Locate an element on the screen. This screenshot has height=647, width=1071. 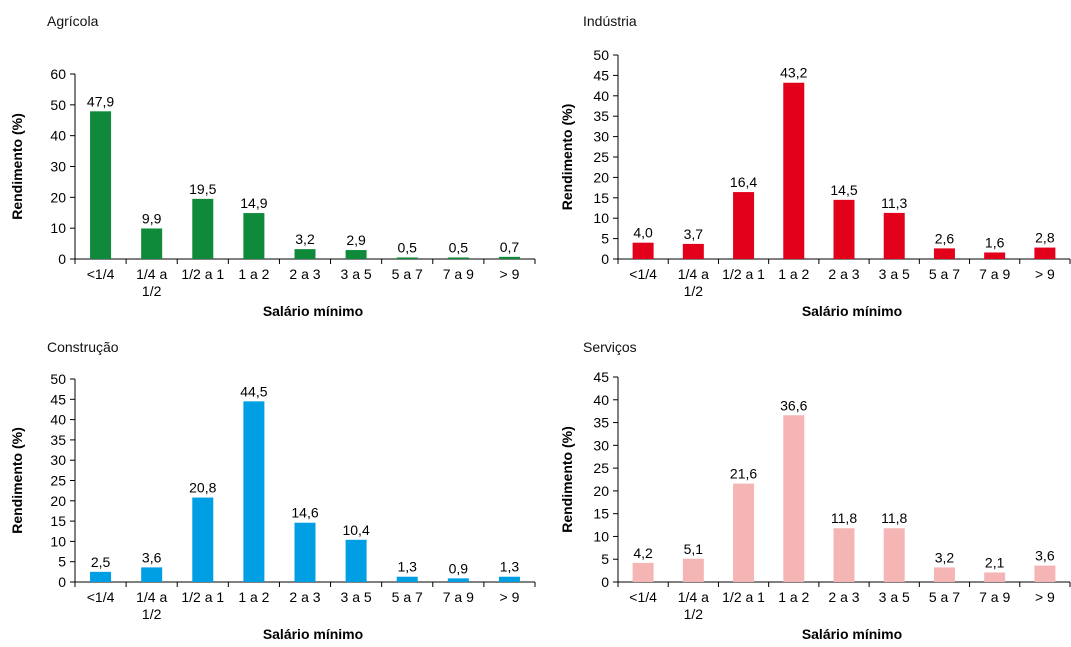
data-label: 2,9 is located at coordinates (356, 240).